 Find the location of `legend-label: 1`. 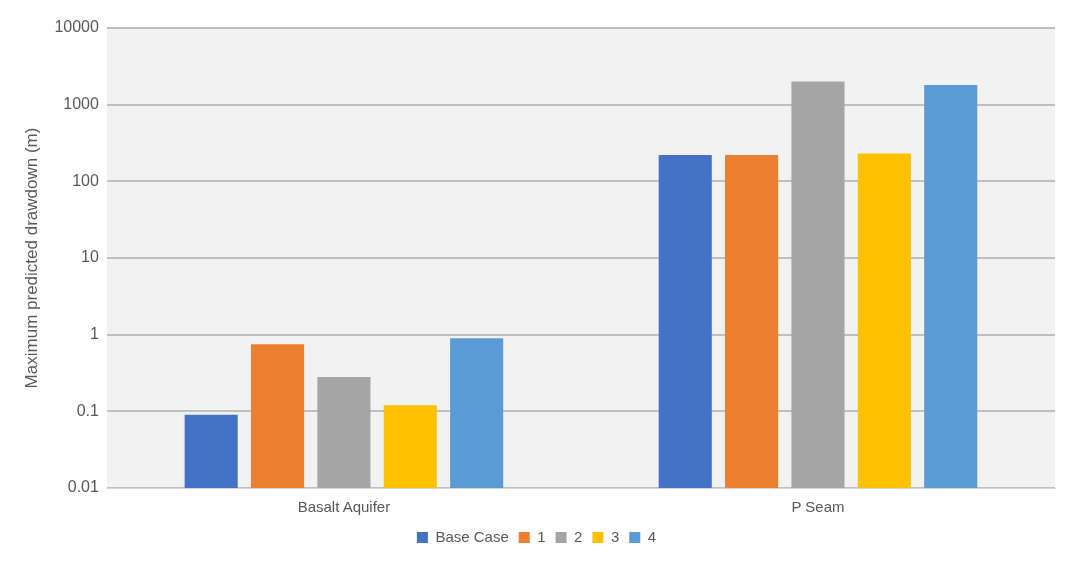

legend-label: 1 is located at coordinates (541, 536).